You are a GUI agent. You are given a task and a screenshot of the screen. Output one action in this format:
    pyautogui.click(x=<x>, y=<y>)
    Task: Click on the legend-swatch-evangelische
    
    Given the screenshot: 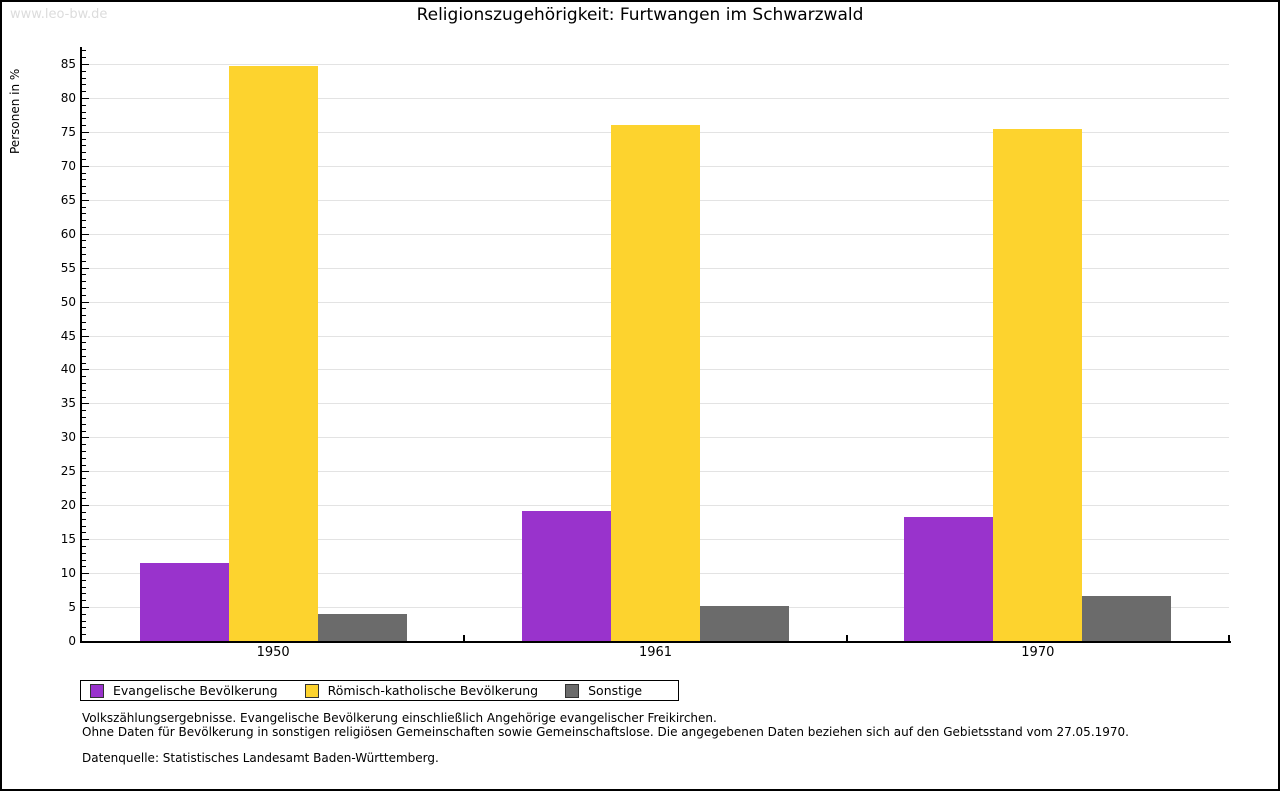 What is the action you would take?
    pyautogui.click(x=97, y=690)
    